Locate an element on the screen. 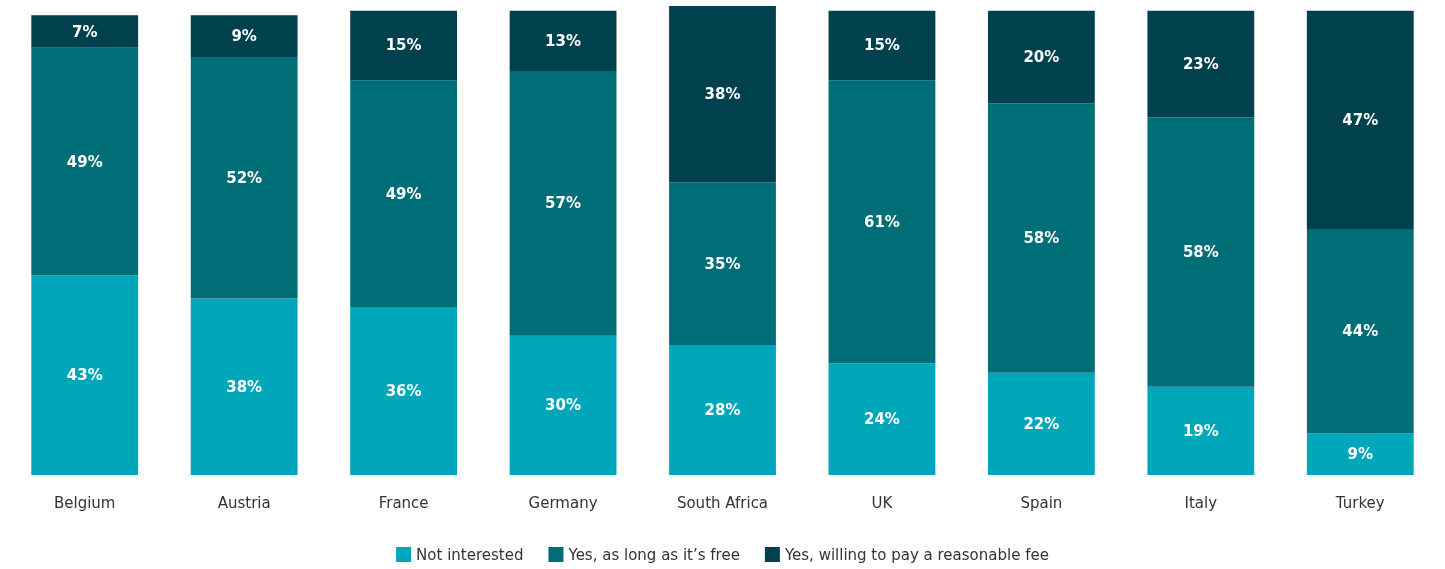  x-tick-label: Turkey is located at coordinates (1359, 502).